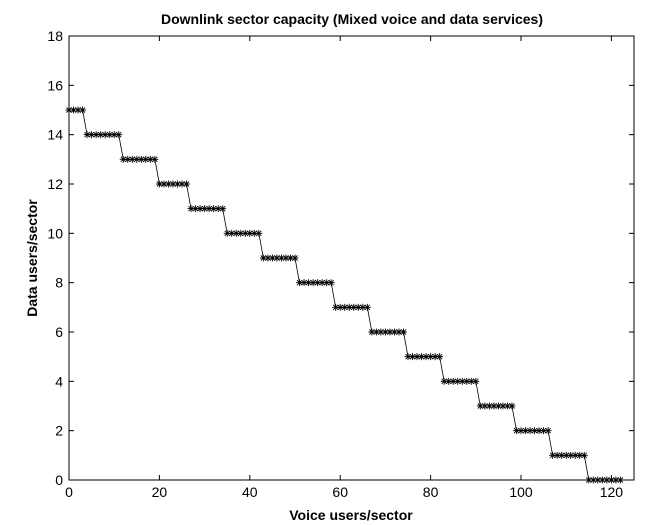  I want to click on x-tick-label: 20, so click(160, 492).